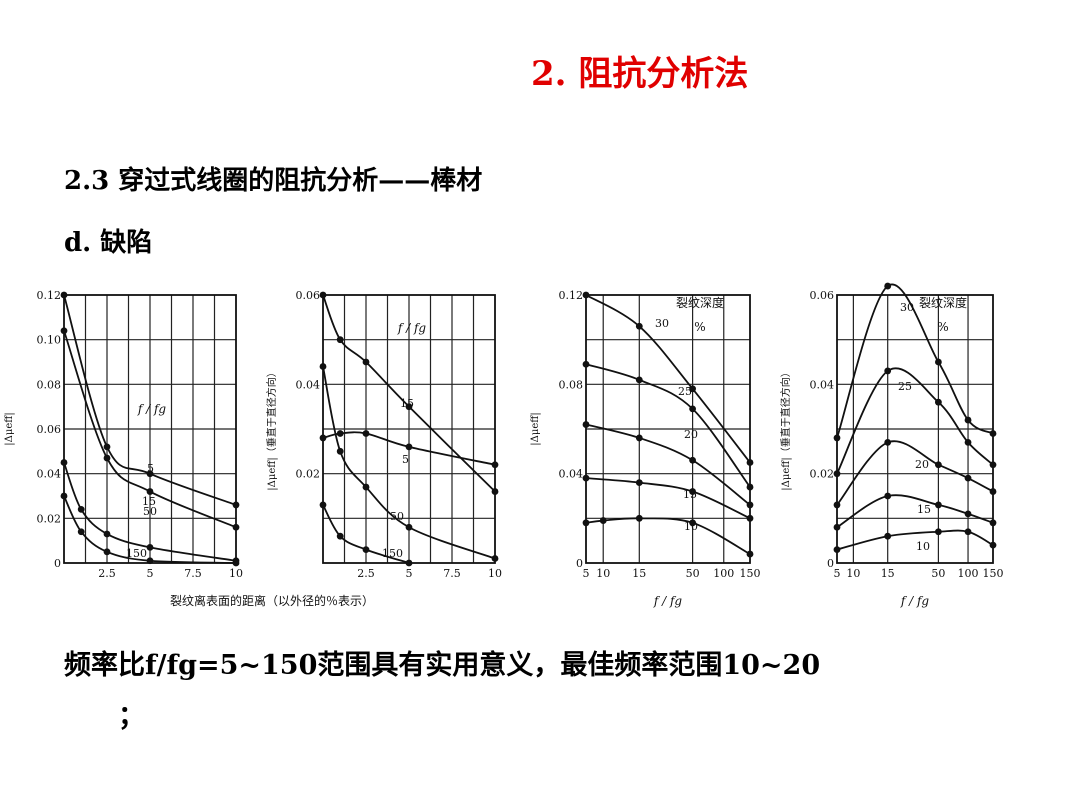  I want to click on x-axis-label: f / fg, so click(915, 601).